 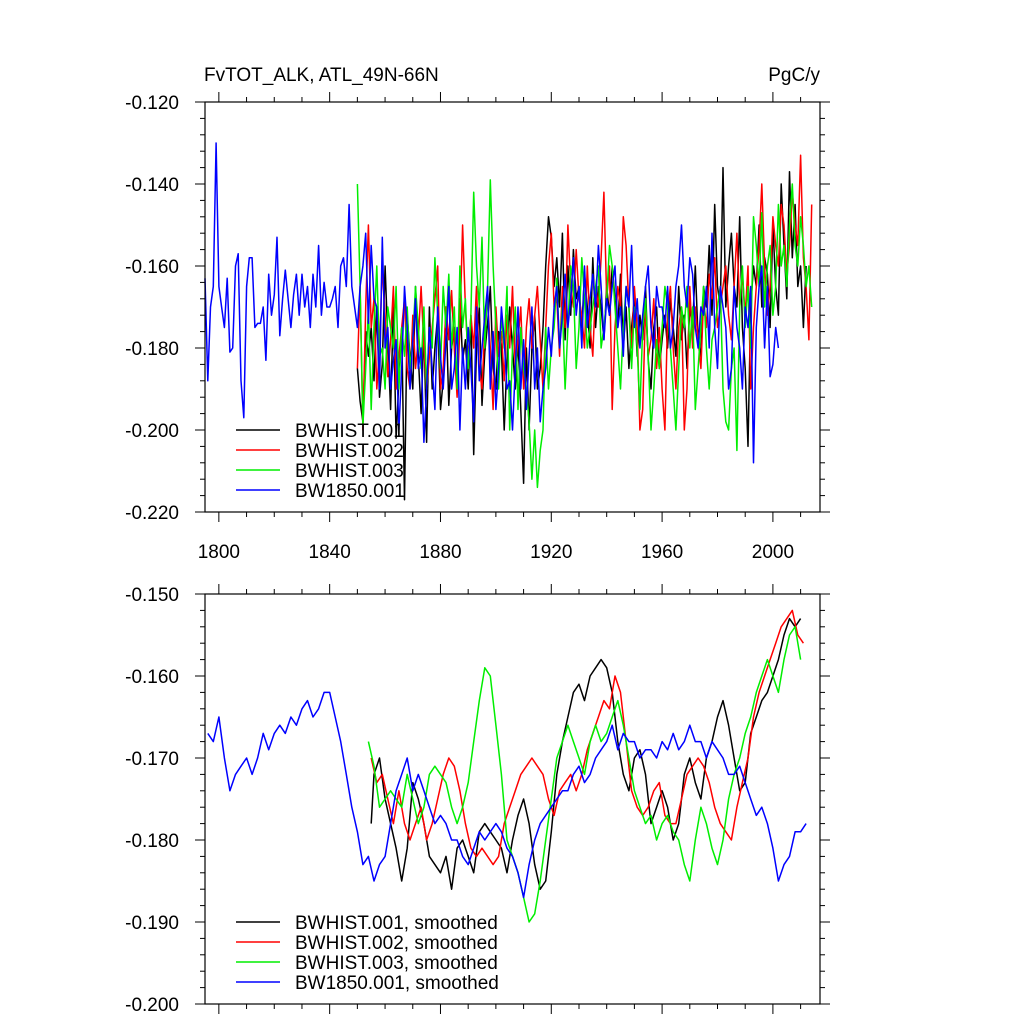 I want to click on legend-entry-bwhist-001-smoothed: BWHIST.001, smoothed, so click(x=367, y=923).